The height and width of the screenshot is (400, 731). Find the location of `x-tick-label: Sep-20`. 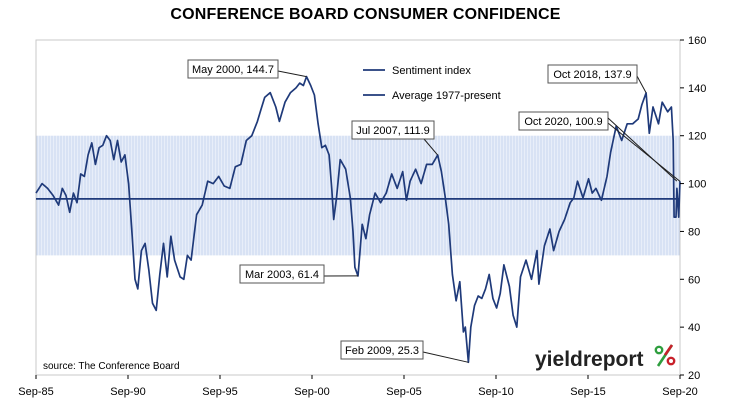

x-tick-label: Sep-20 is located at coordinates (679, 392).